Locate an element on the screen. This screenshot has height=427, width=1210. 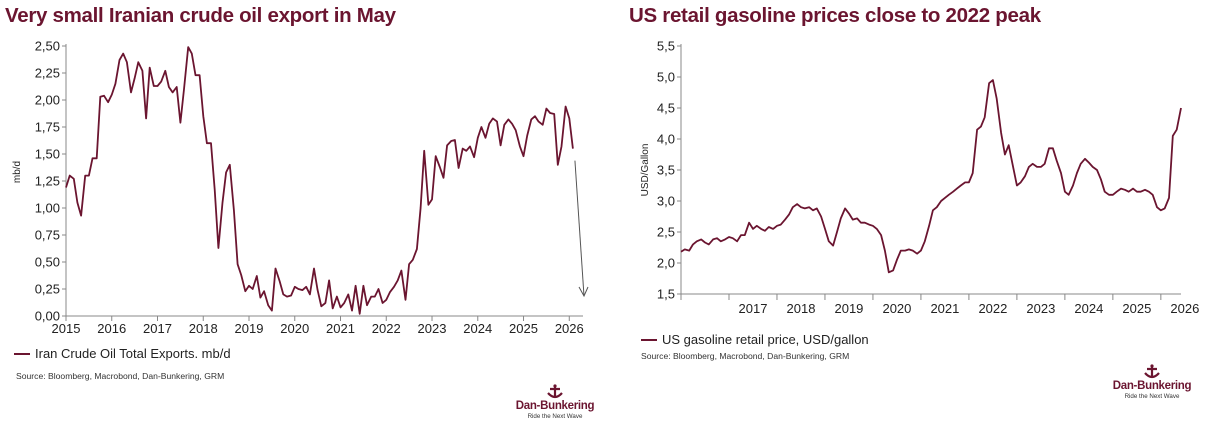
x-tick-label: 2015 is located at coordinates (66, 328).